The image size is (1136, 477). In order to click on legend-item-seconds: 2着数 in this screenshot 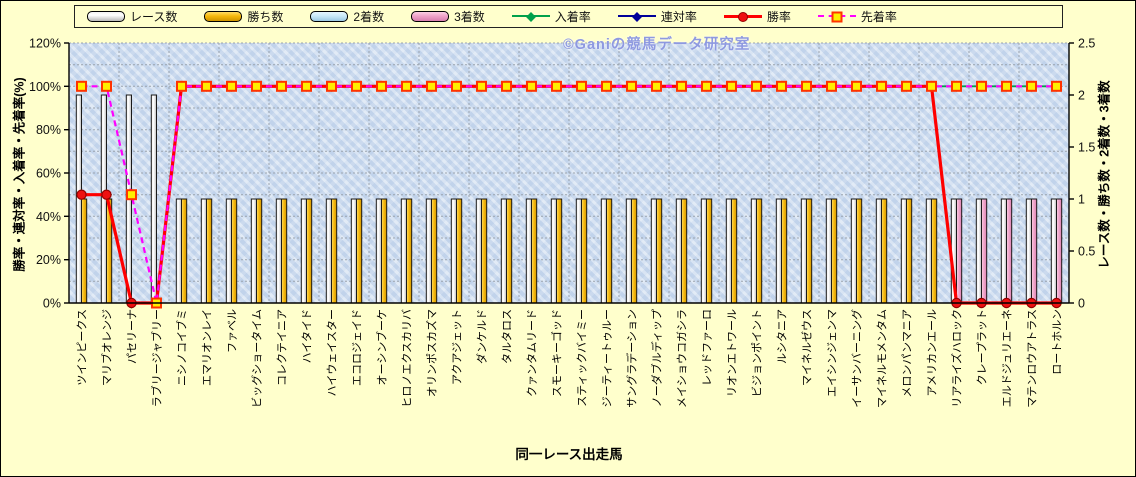, I will do `click(347, 16)`.